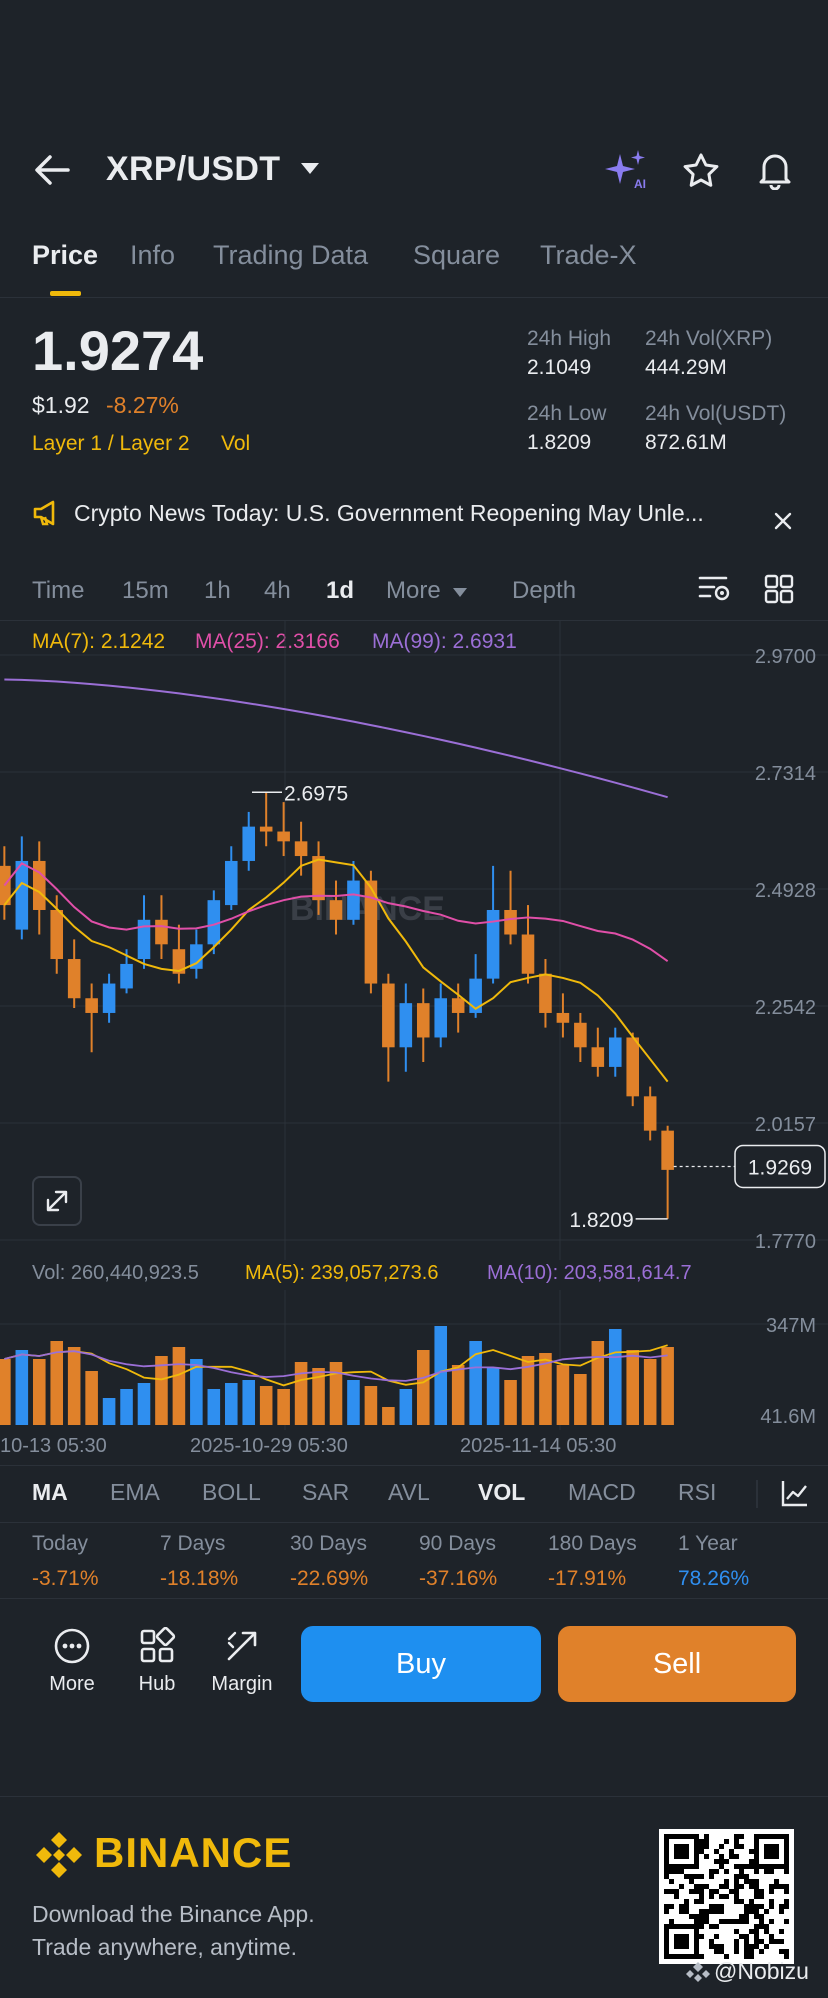  I want to click on indicator-chart-icon, so click(795, 1495).